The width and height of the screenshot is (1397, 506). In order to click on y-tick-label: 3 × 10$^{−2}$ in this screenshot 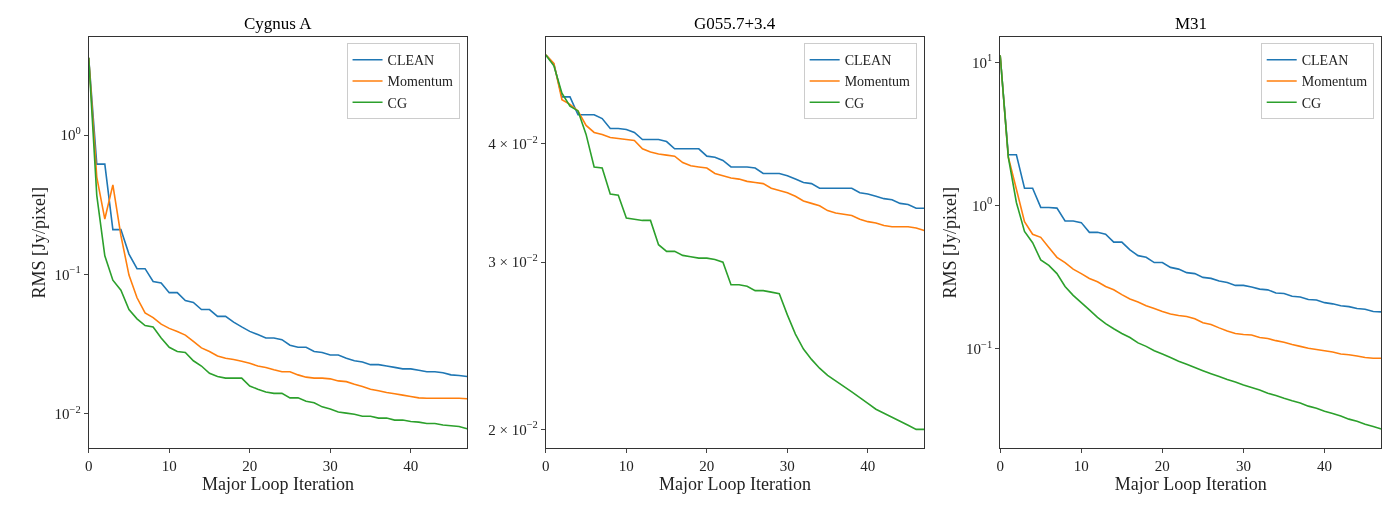, I will do `click(513, 261)`.